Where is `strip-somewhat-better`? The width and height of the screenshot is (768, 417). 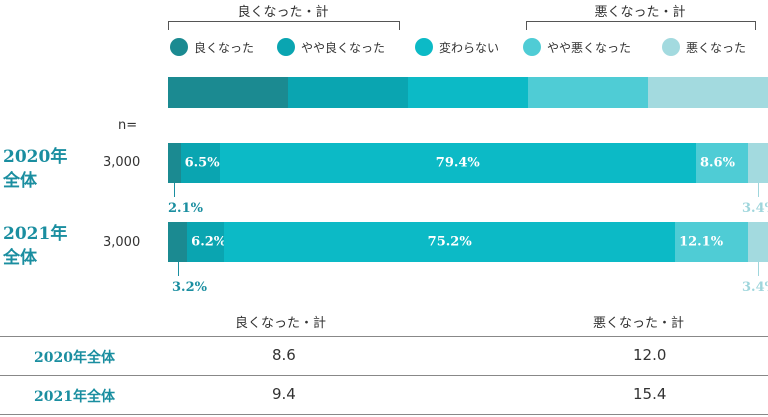
strip-somewhat-better is located at coordinates (348, 92).